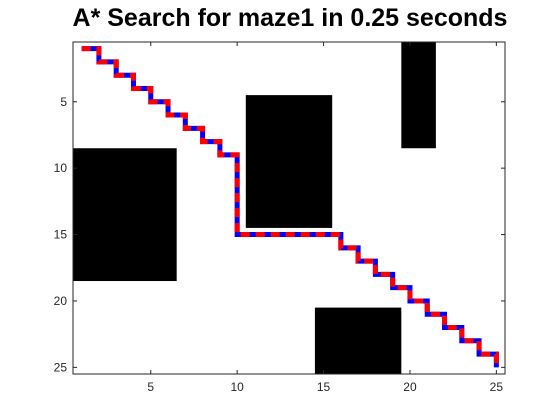 The image size is (560, 420). What do you see at coordinates (61, 301) in the screenshot?
I see `y-tick-label: 20` at bounding box center [61, 301].